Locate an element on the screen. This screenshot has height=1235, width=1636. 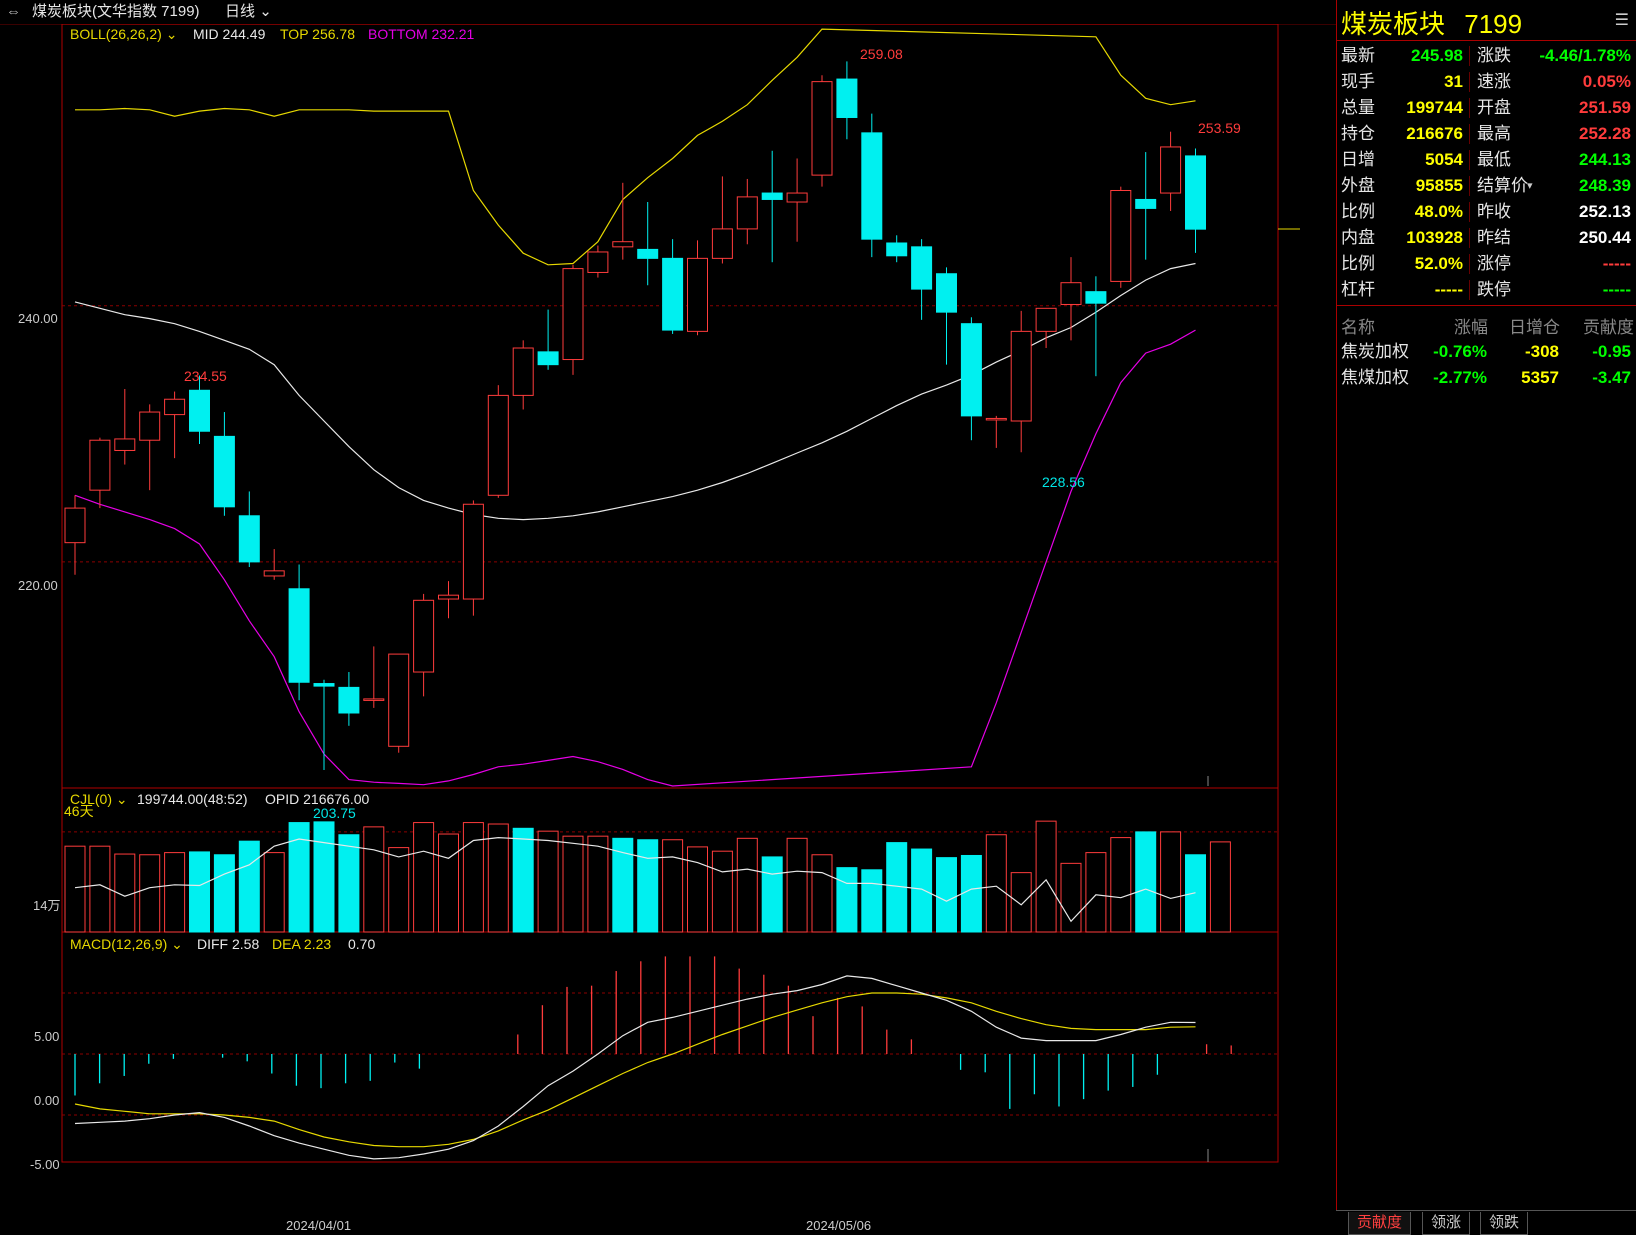
quote-value: 251.59 is located at coordinates (1605, 107).